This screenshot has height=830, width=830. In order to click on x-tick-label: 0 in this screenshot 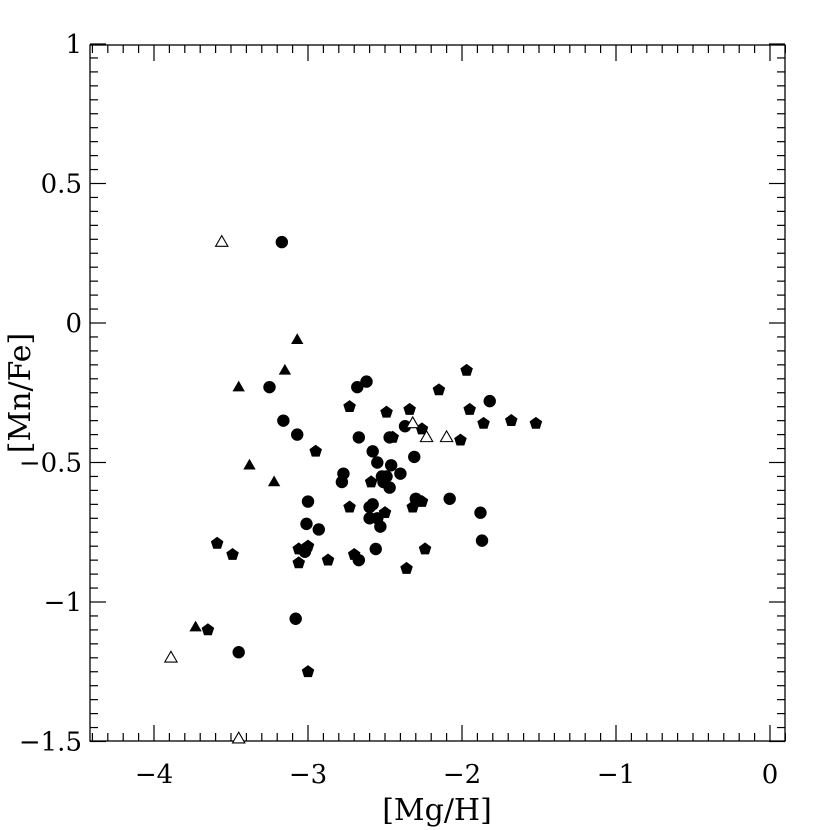, I will do `click(770, 775)`.